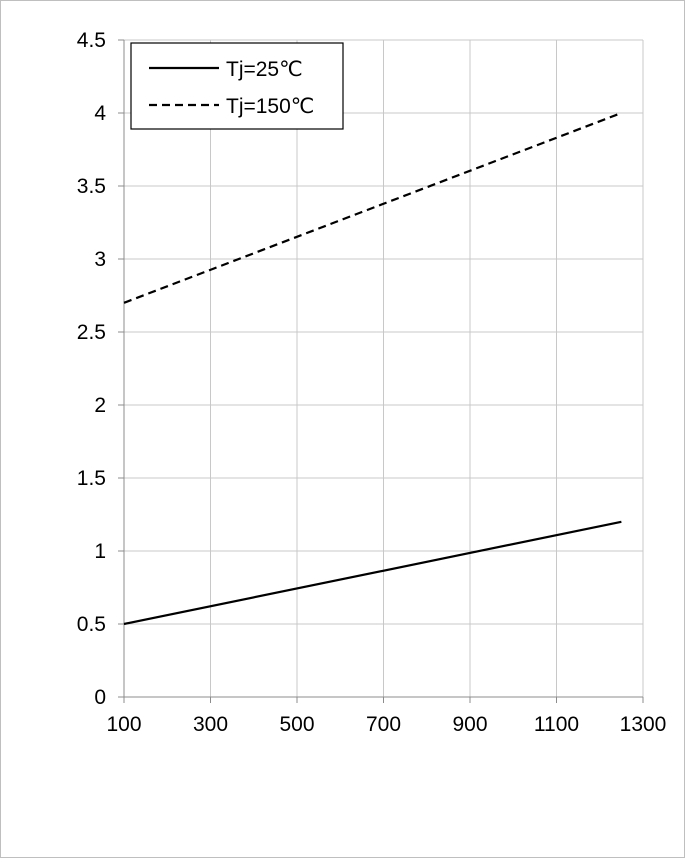 Image resolution: width=686 pixels, height=859 pixels. What do you see at coordinates (91, 624) in the screenshot?
I see `y-tick-label: 0.5` at bounding box center [91, 624].